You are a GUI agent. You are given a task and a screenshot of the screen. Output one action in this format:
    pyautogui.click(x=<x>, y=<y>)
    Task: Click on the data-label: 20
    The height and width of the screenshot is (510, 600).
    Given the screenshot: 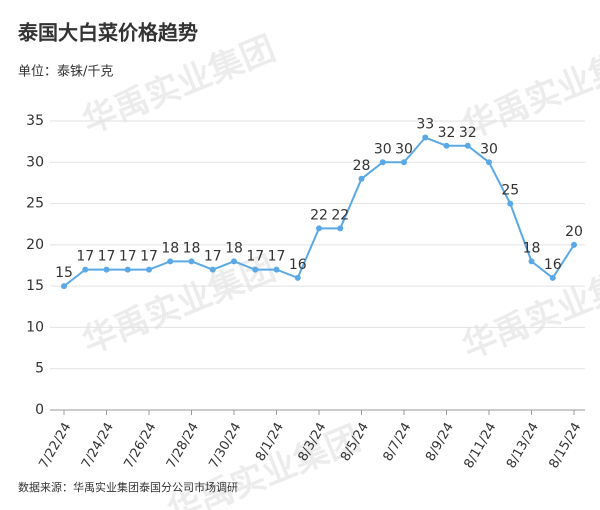 What is the action you would take?
    pyautogui.click(x=574, y=232)
    